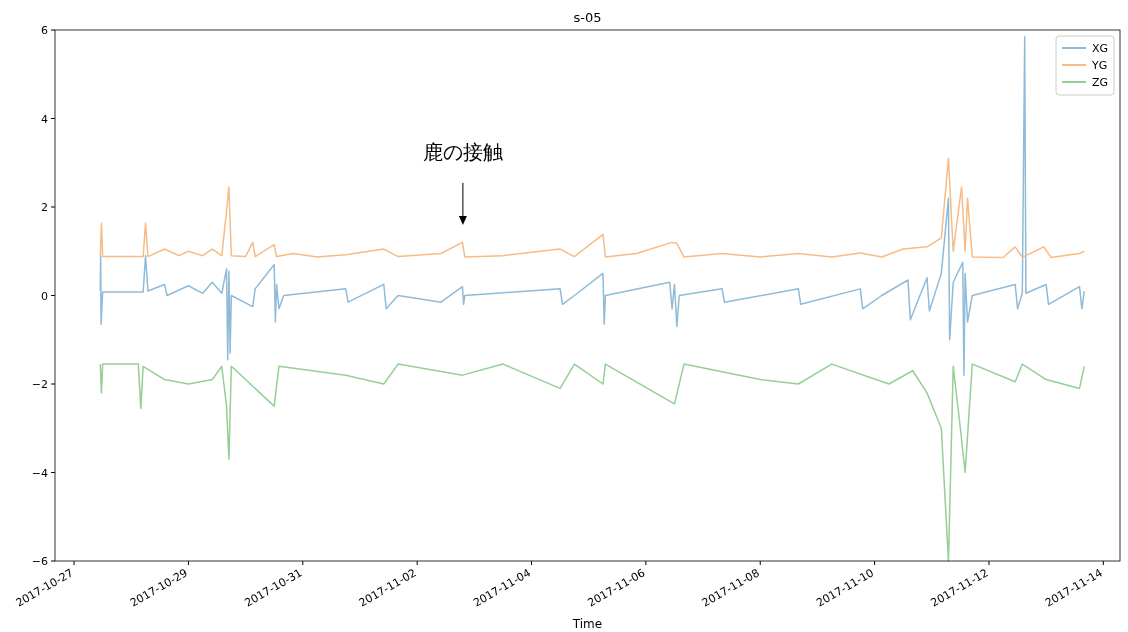  Describe the element at coordinates (39, 473) in the screenshot. I see `y-tick-label: −4` at that location.